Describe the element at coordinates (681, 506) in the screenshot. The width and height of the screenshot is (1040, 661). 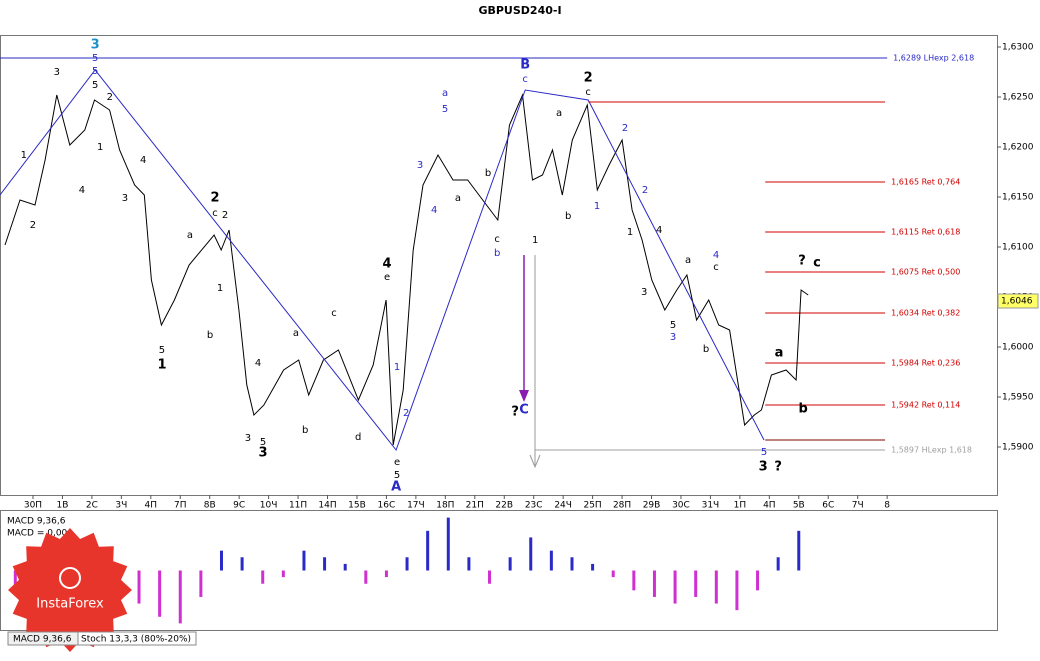
I see `x-tick-label: 30С` at that location.